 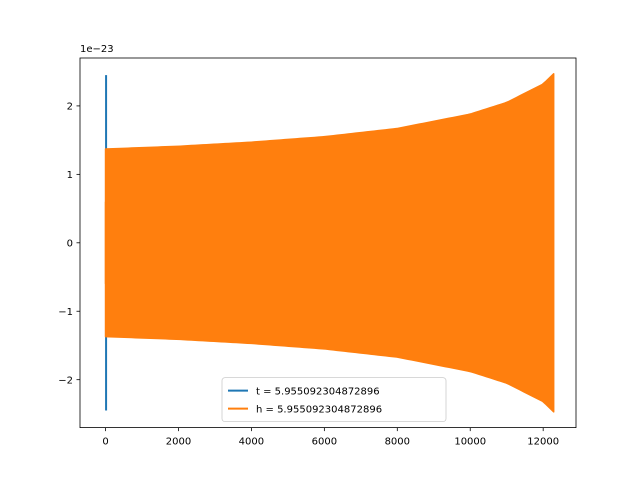 I want to click on y-tick-label: 0, so click(x=70, y=243).